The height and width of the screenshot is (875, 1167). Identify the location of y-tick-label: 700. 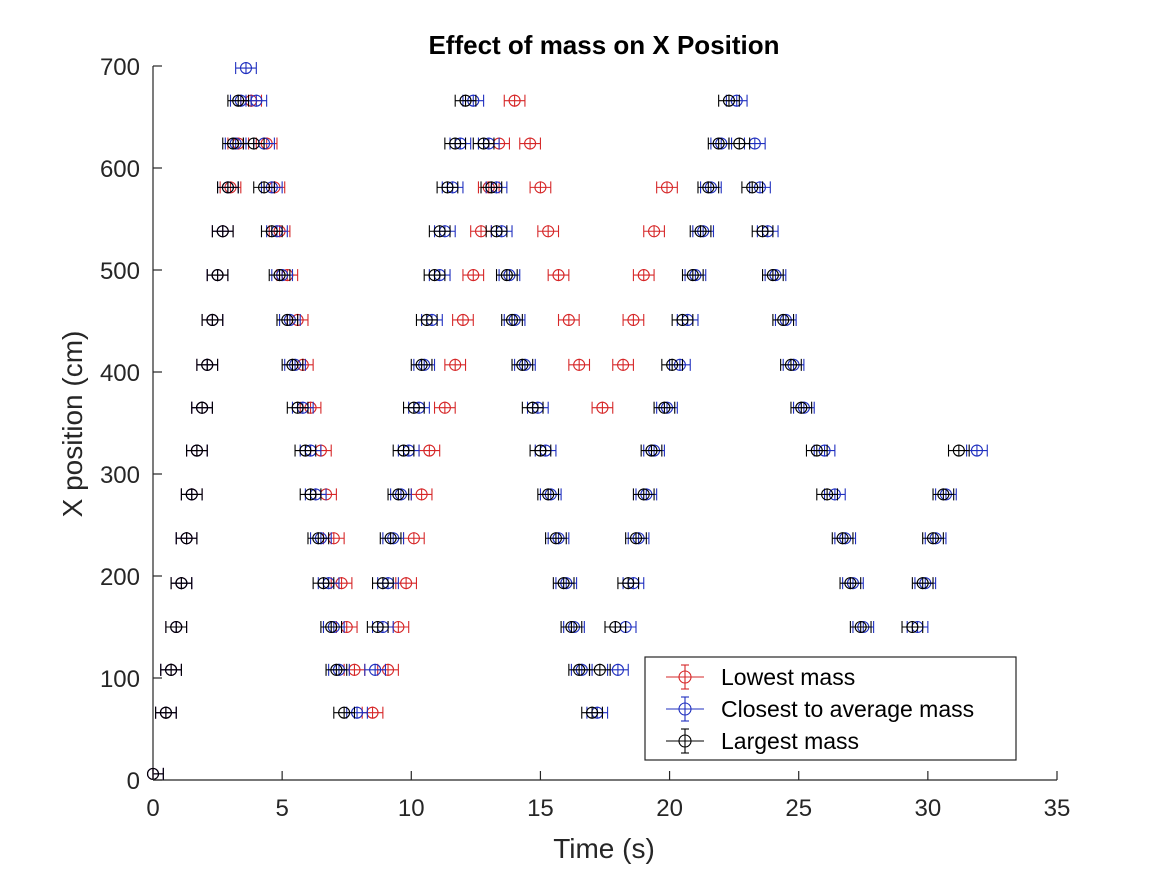
(120, 67).